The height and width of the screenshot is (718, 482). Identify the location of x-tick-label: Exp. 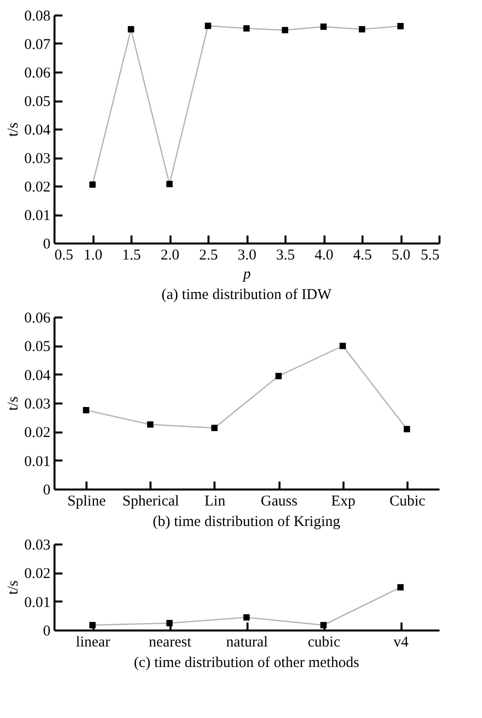
(343, 502).